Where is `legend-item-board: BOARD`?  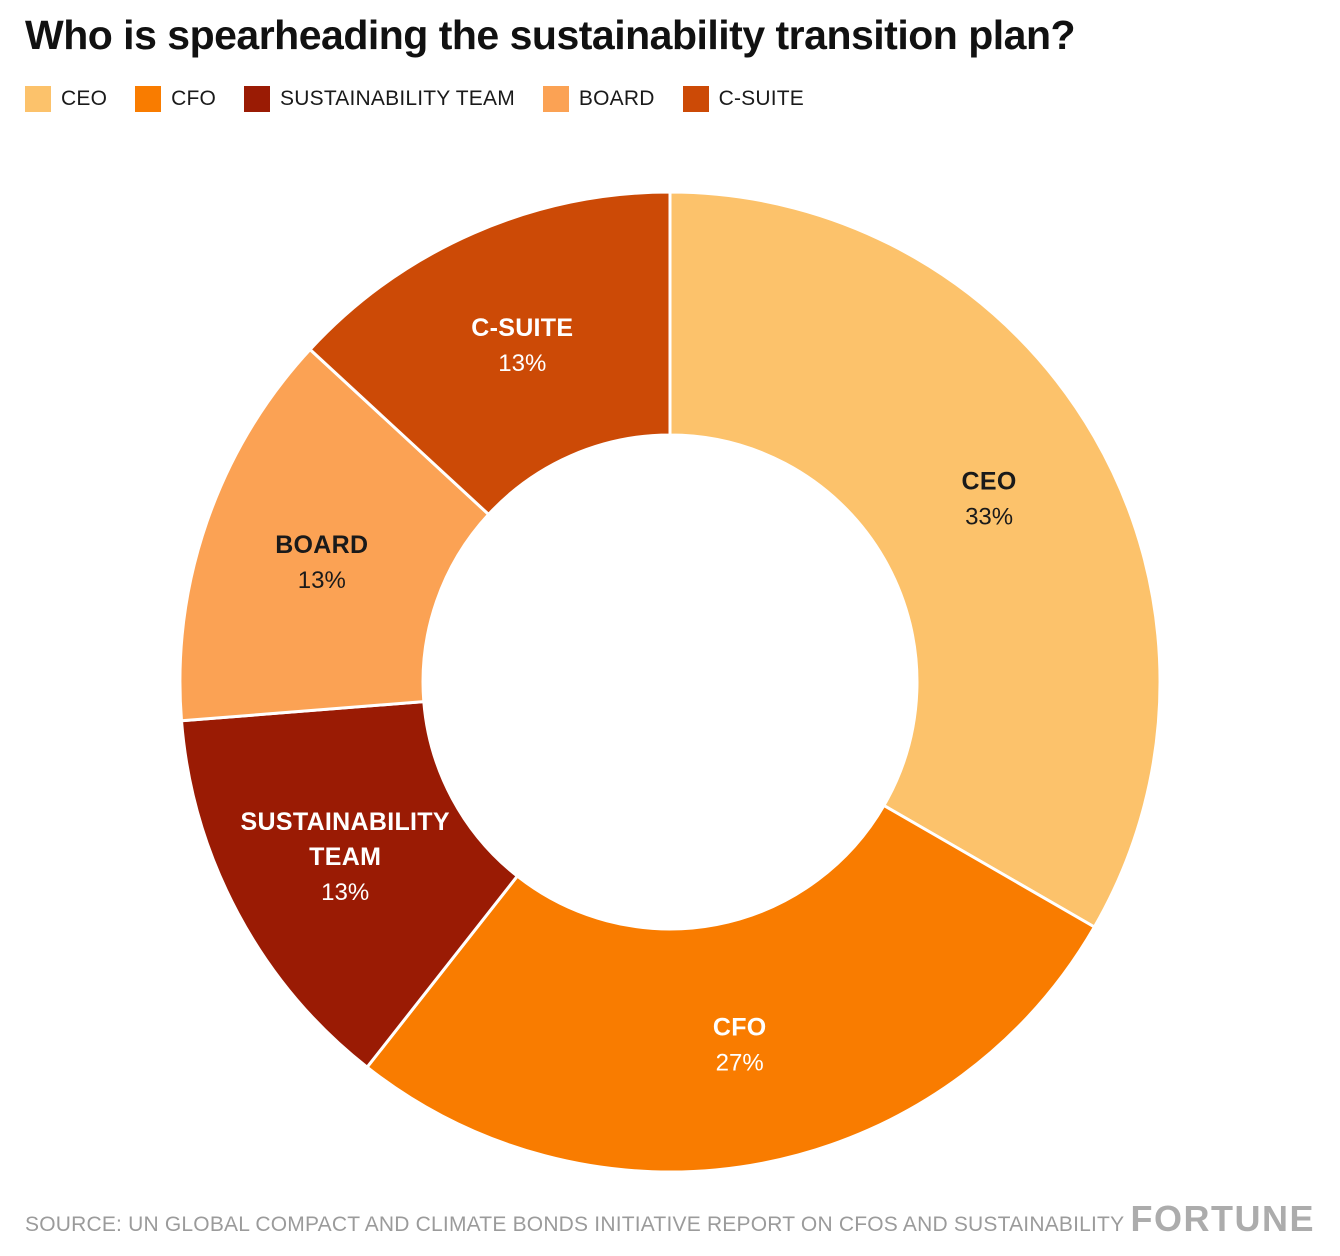
legend-item-board: BOARD is located at coordinates (598, 99).